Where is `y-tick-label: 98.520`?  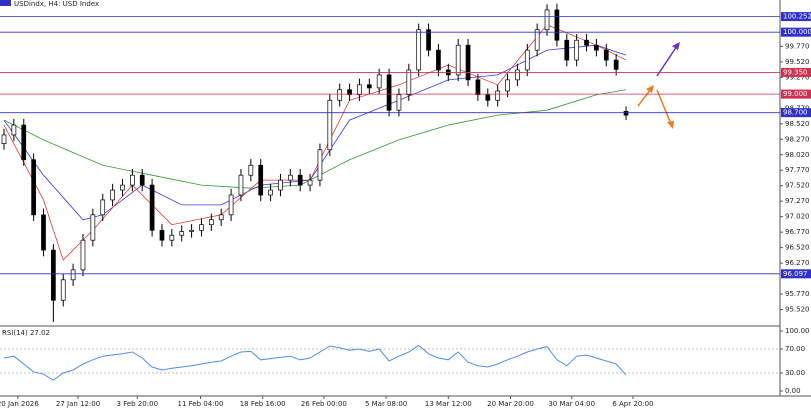 y-tick-label: 98.520 is located at coordinates (797, 124).